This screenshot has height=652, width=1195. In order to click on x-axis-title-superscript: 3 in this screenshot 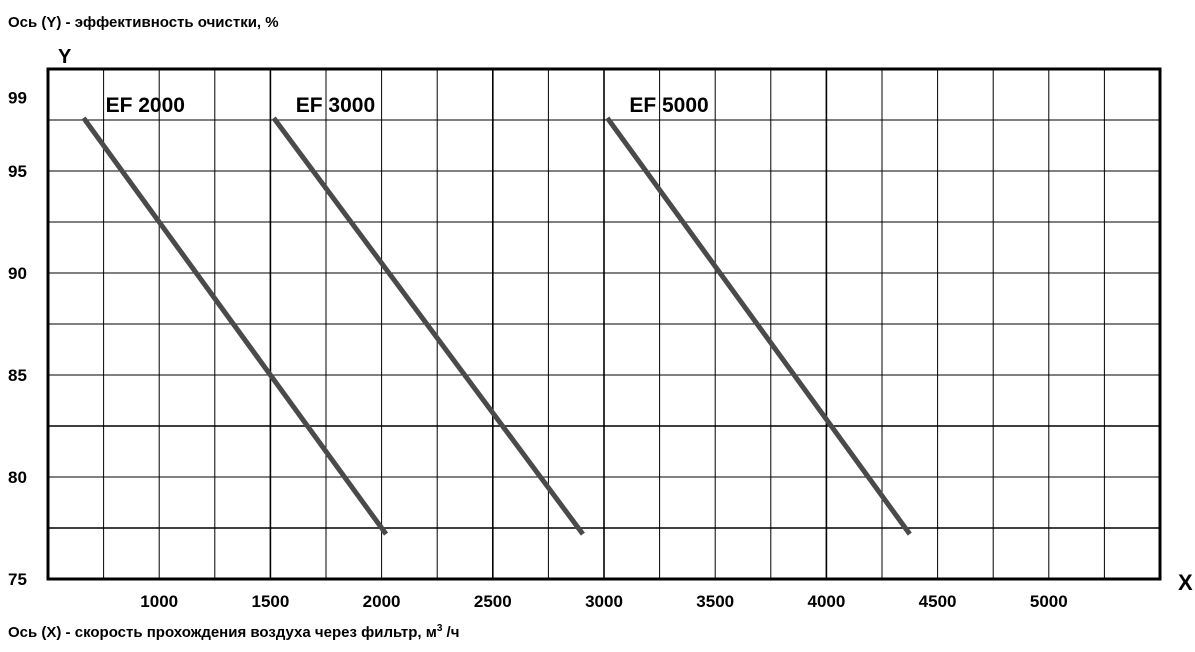, I will do `click(439, 628)`.